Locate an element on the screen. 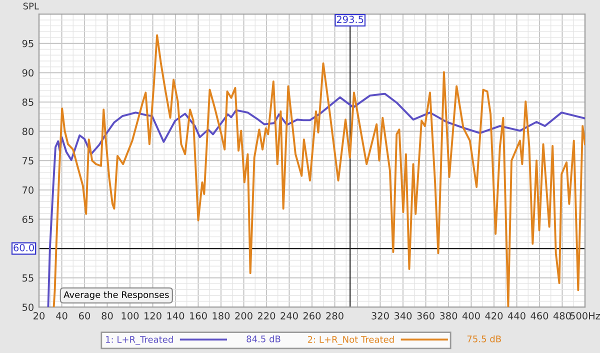 This screenshot has height=353, width=600. x-tick-label: 320 is located at coordinates (380, 316).